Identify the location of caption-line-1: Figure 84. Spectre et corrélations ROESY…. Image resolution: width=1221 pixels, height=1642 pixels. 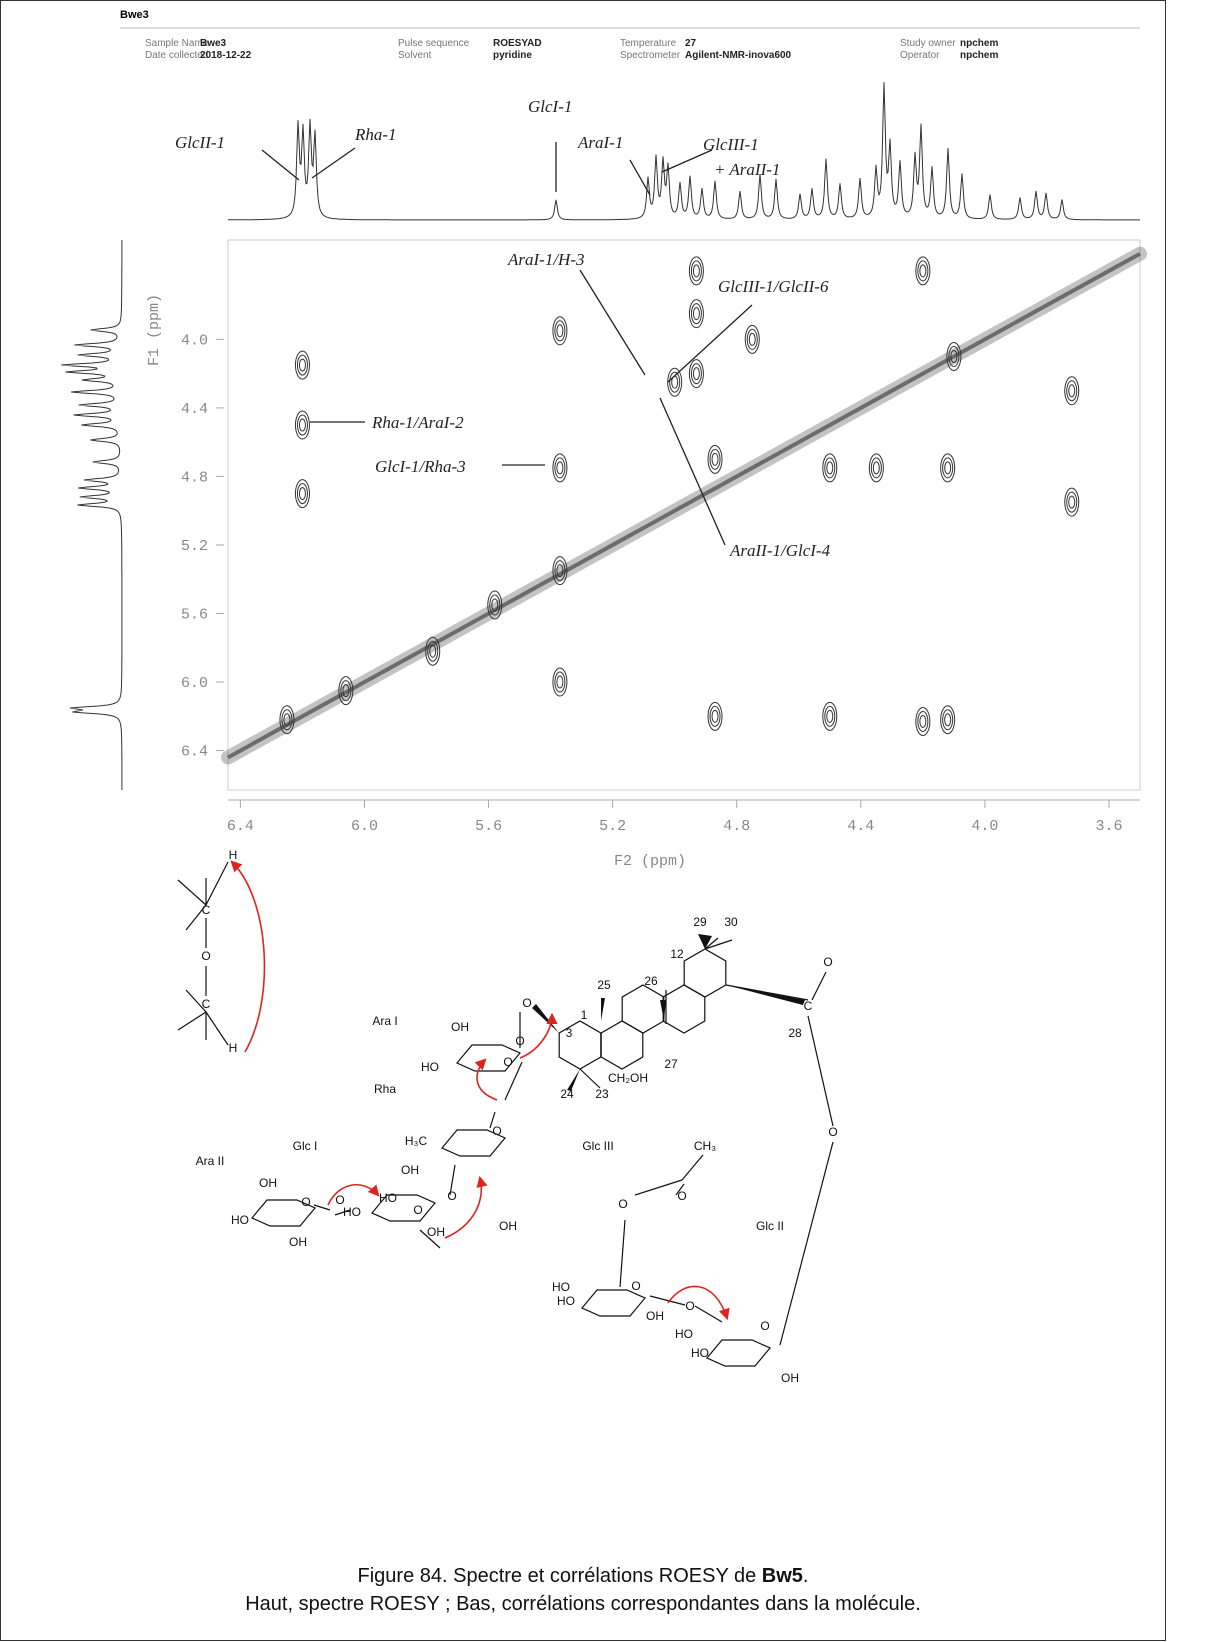
(583, 1576).